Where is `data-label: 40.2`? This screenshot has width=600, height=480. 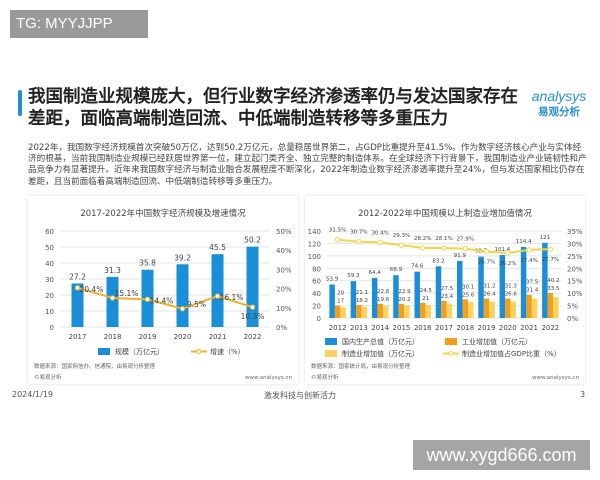
data-label: 40.2 is located at coordinates (553, 281).